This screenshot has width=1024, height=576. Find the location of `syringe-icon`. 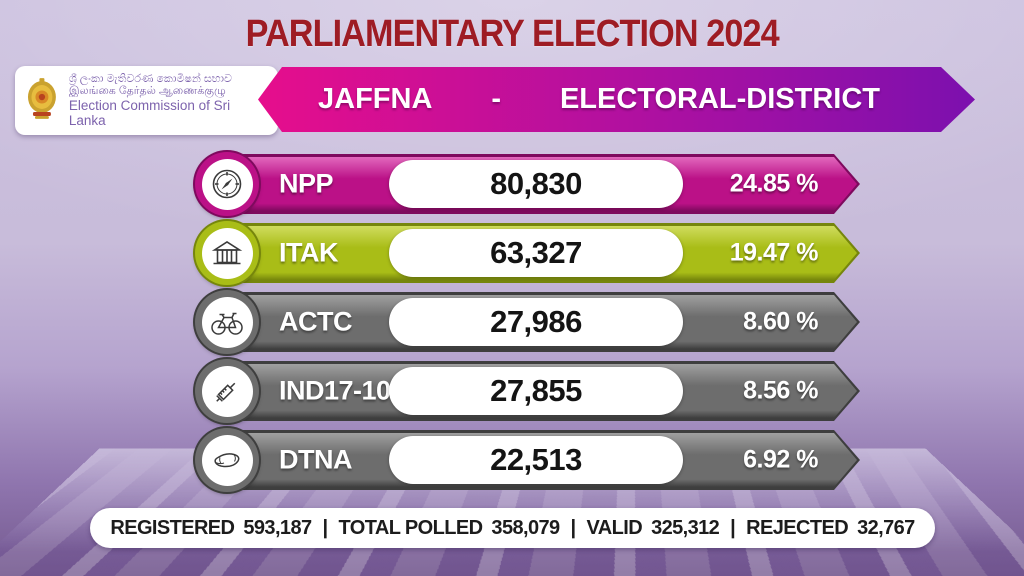

syringe-icon is located at coordinates (226, 392).